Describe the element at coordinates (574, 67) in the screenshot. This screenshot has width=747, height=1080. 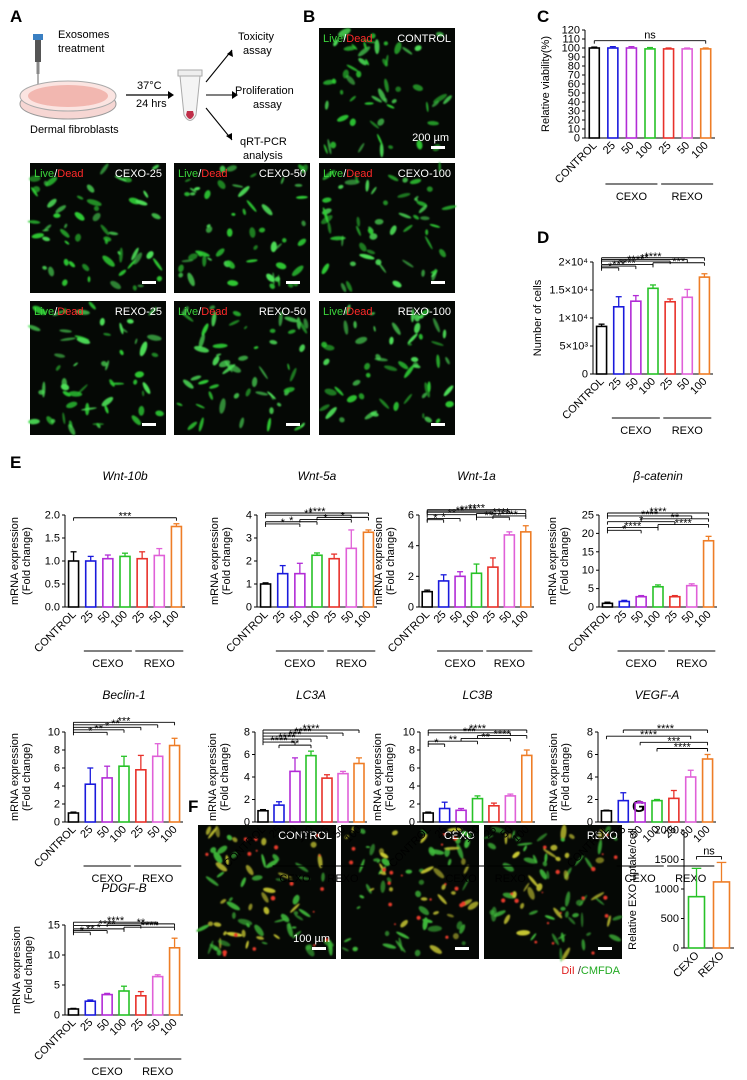
I see `y-tick-label: 80` at that location.